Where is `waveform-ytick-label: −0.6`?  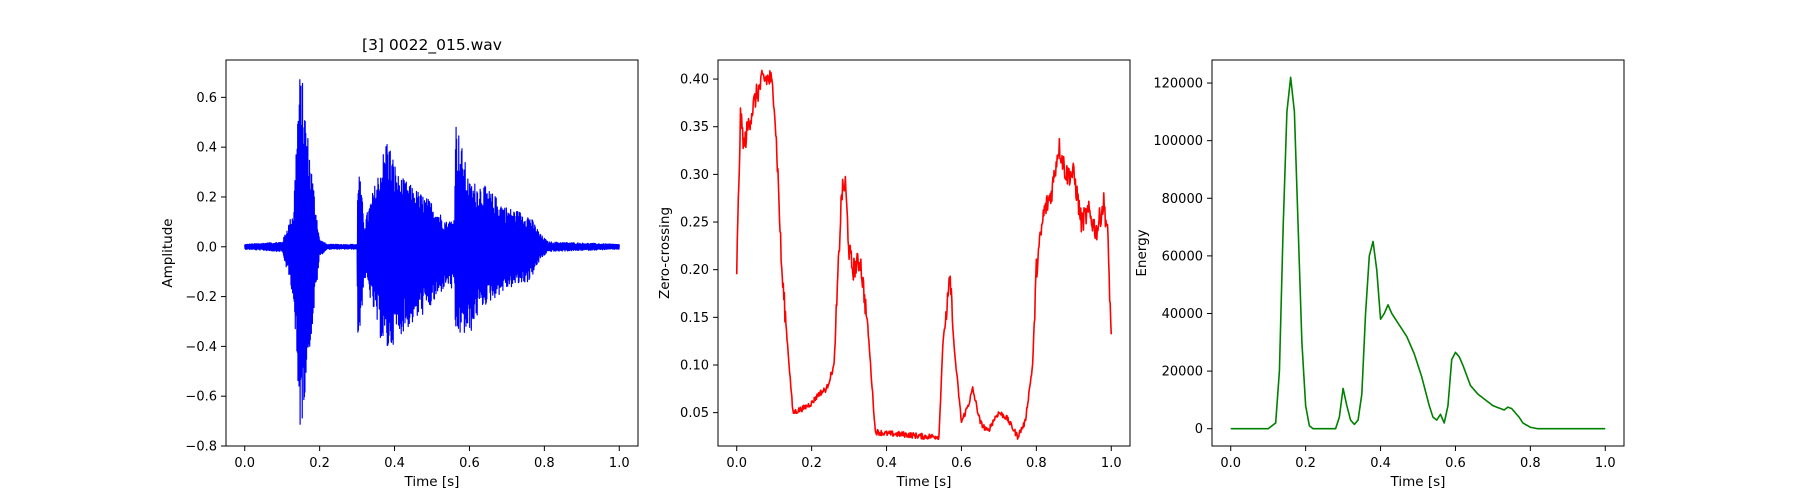
waveform-ytick-label: −0.6 is located at coordinates (201, 397).